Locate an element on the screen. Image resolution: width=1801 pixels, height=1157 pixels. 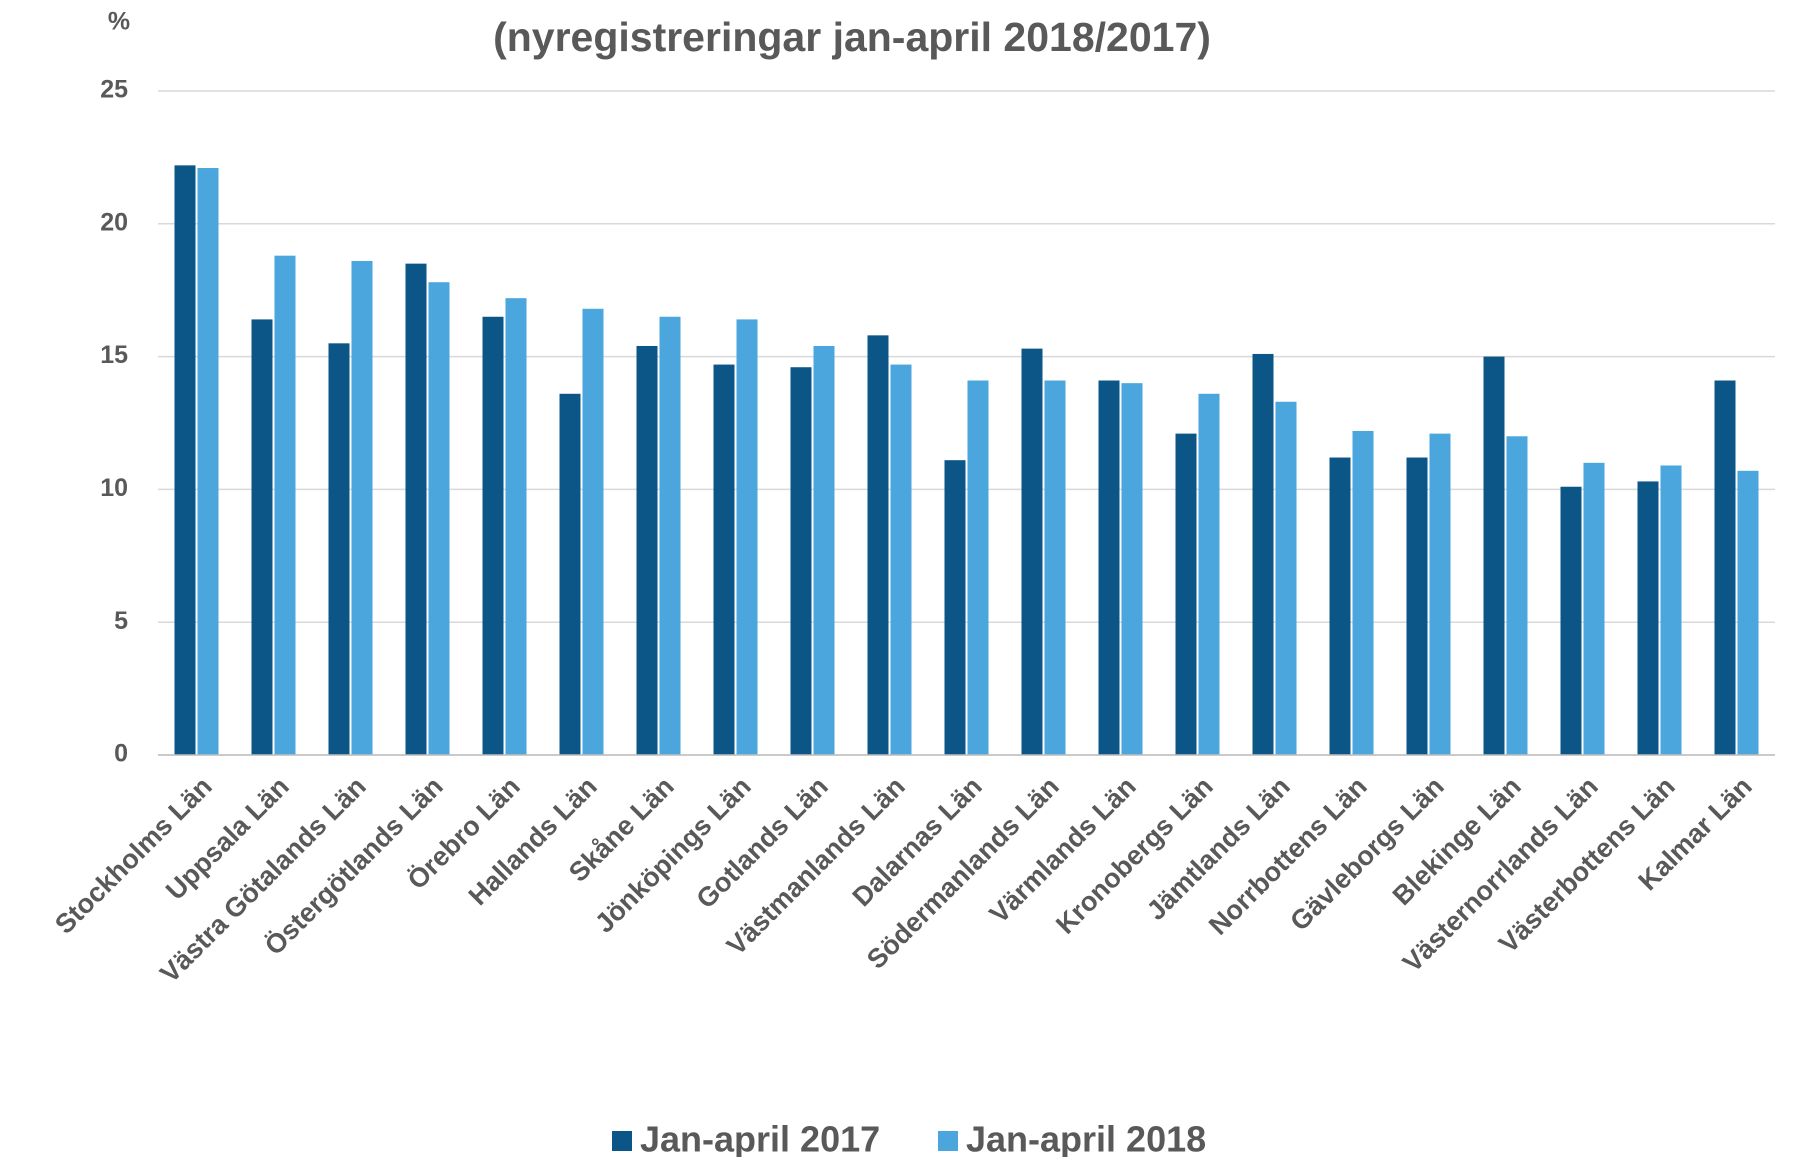
legend-label: Jan-april 2018 is located at coordinates (1086, 1138).